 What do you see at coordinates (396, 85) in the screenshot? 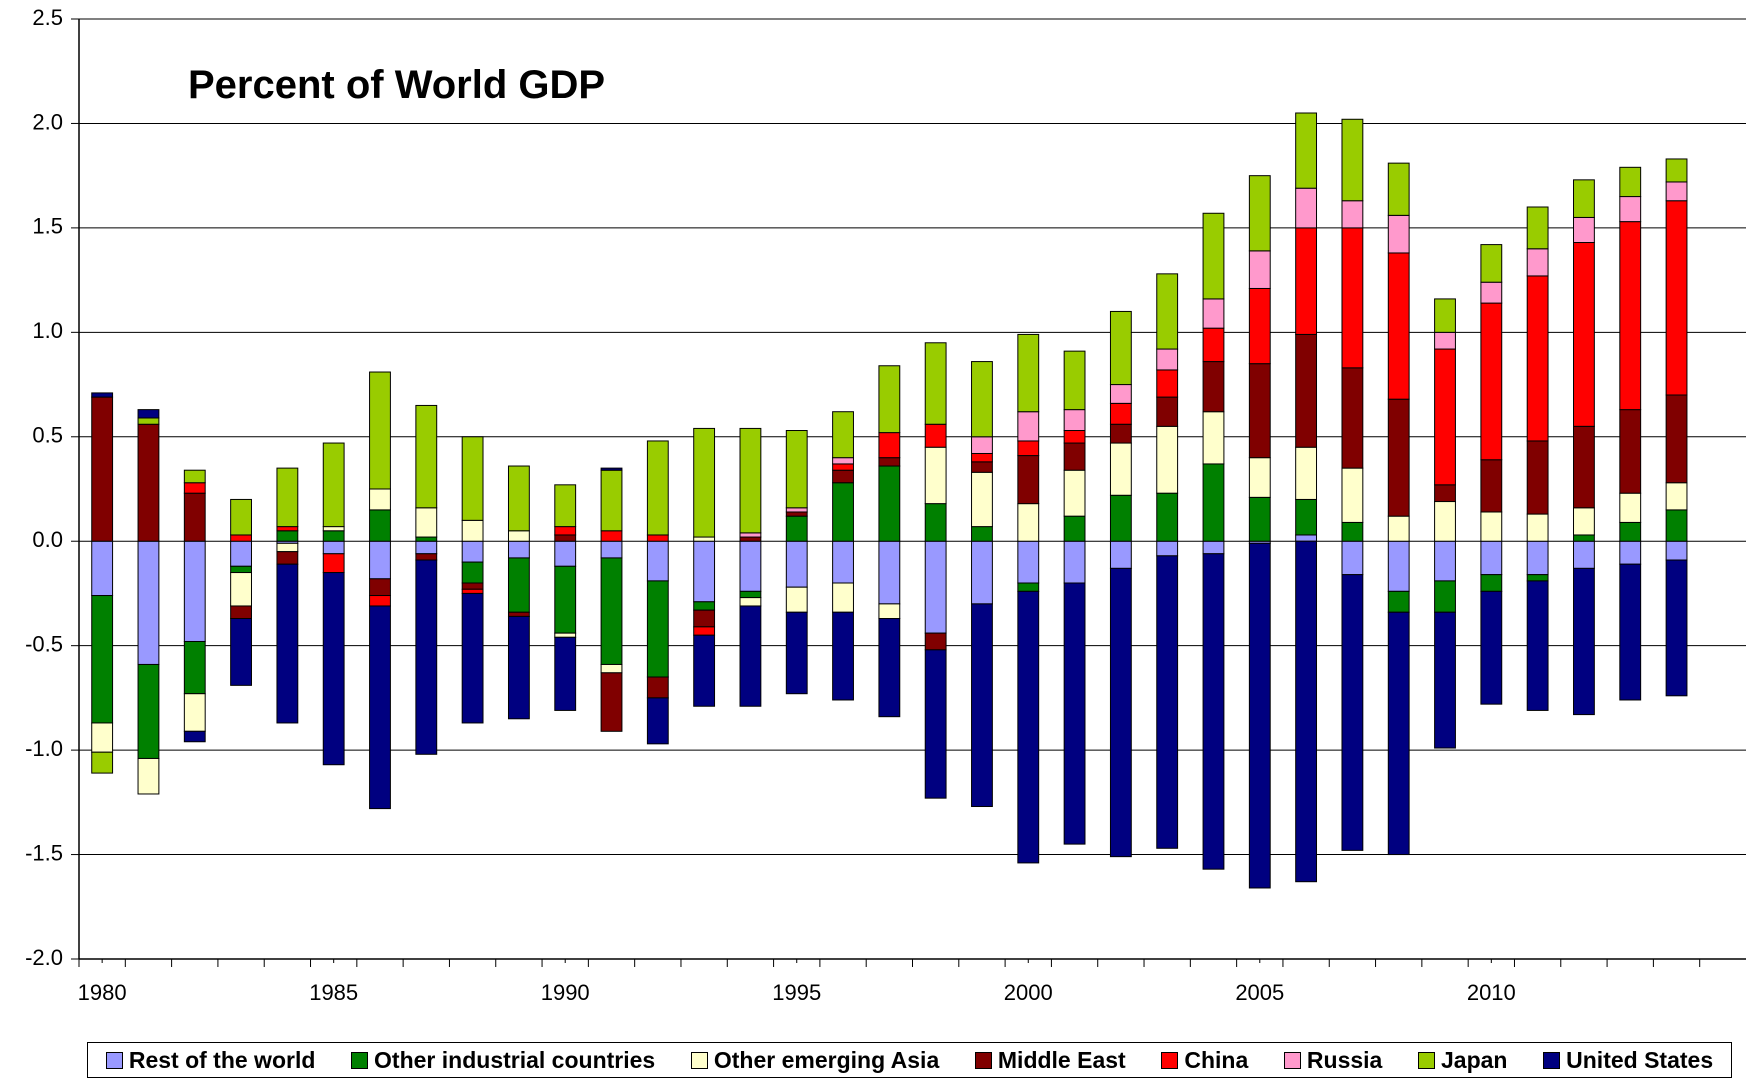
I see `chart-title: Percent of World GDP` at bounding box center [396, 85].